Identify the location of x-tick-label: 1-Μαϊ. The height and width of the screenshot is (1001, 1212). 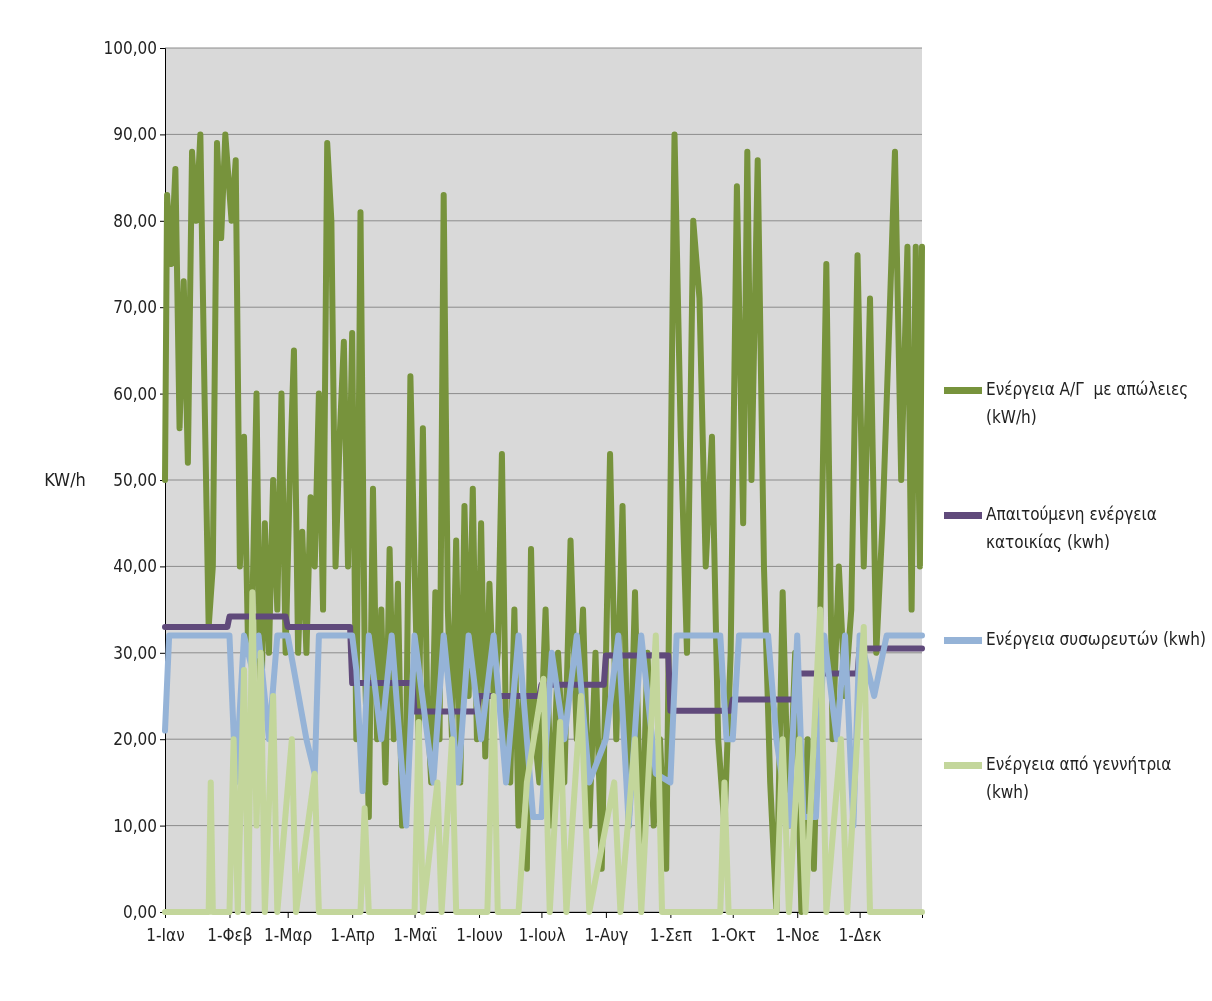
(415, 935).